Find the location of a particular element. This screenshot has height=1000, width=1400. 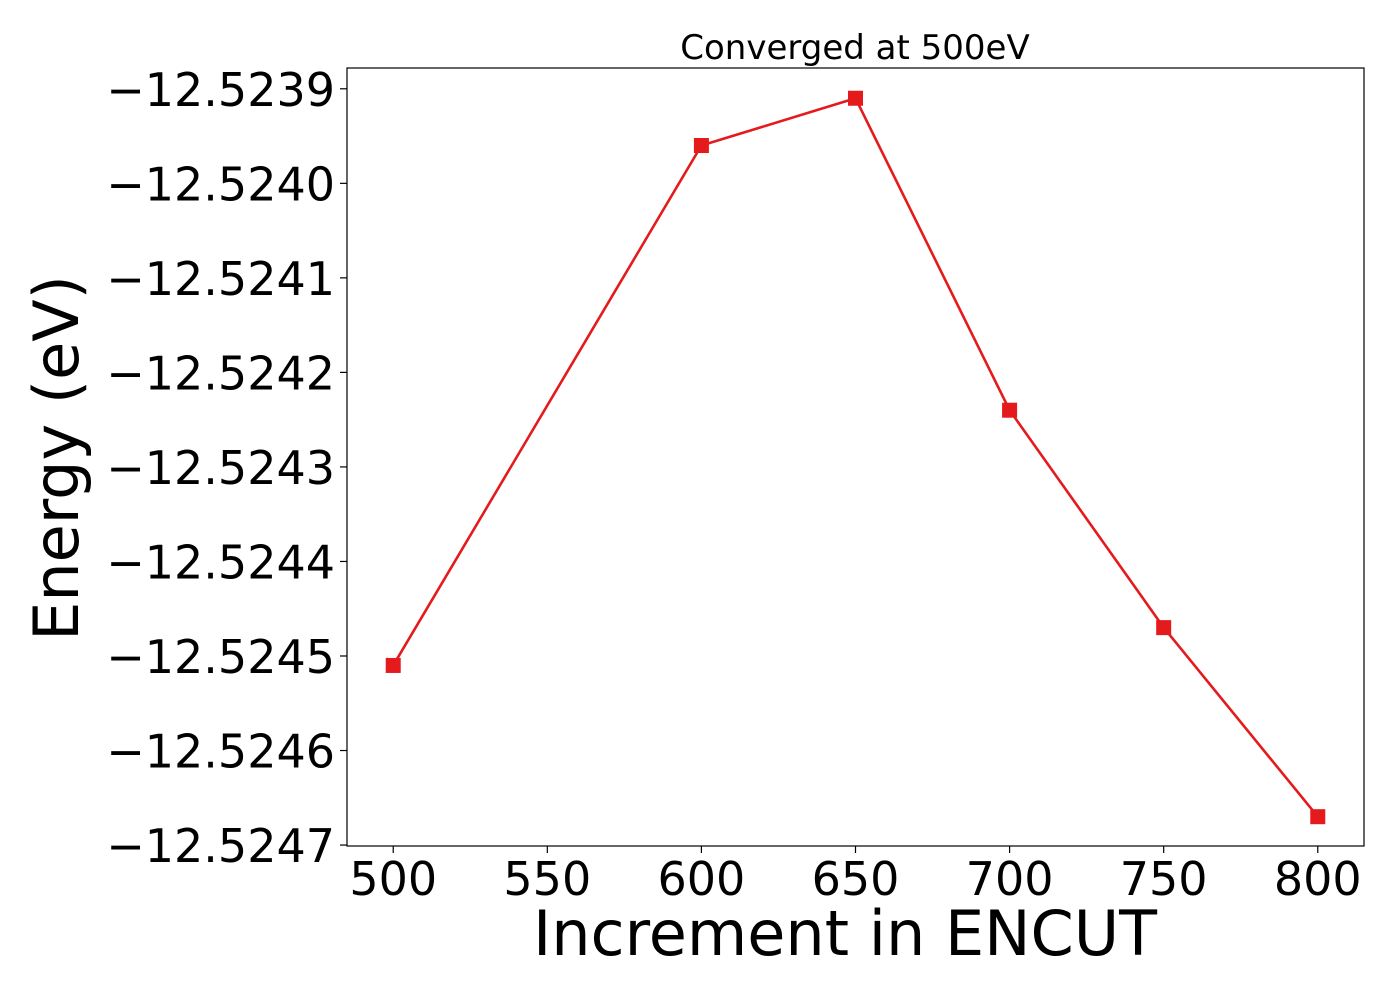

x-axis-ticks: 500 550 600 650 700 750 800 is located at coordinates (855, 876).